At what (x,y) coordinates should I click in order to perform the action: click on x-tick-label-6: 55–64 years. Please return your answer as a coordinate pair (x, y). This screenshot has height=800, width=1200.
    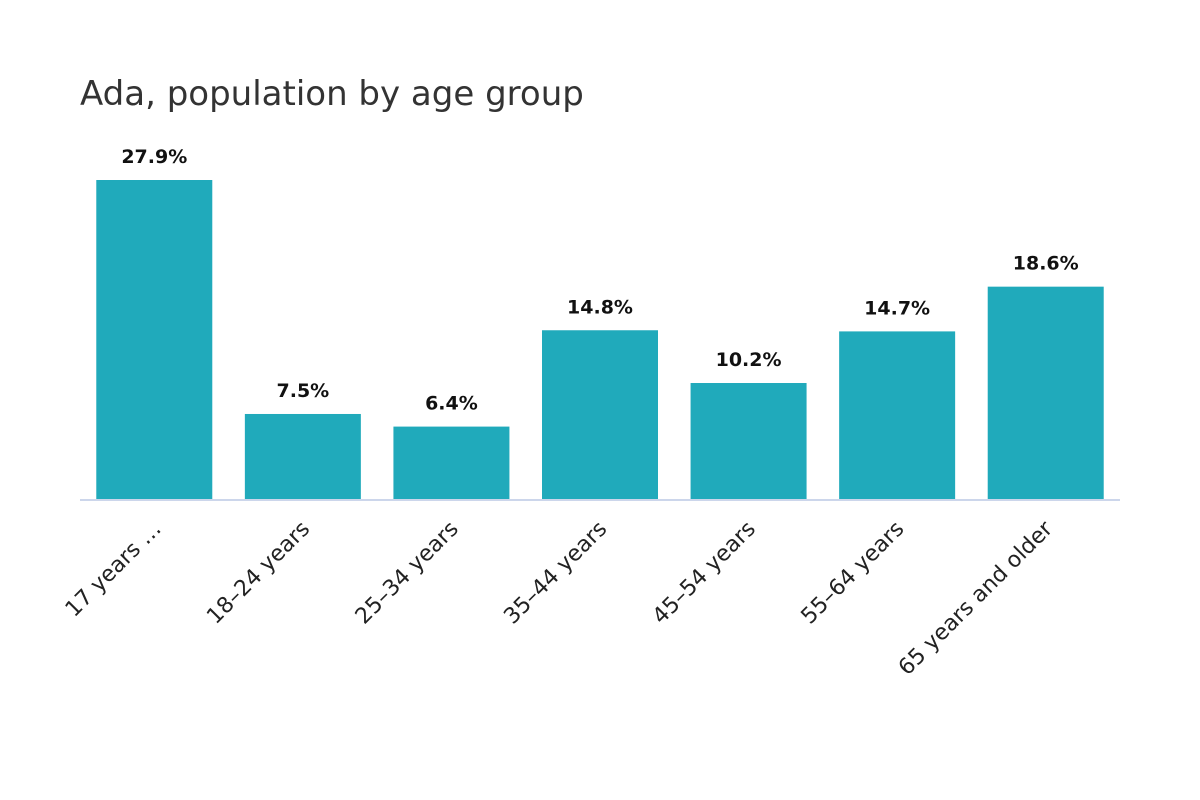
    Looking at the image, I should click on (853, 573).